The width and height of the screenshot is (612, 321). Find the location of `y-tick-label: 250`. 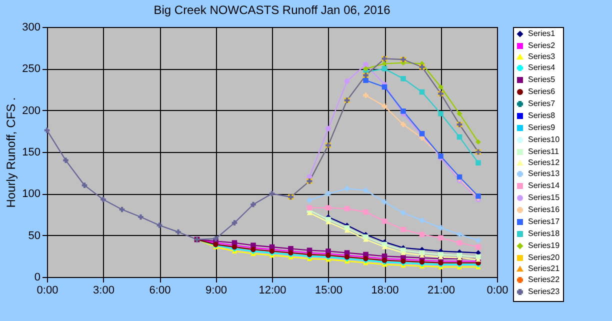

y-tick-label: 250 is located at coordinates (31, 69).